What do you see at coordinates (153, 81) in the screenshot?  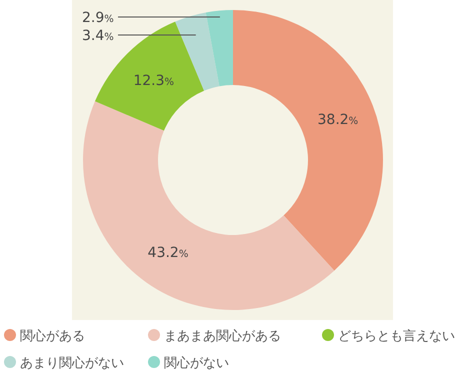 I see `data-label: 12.3%` at bounding box center [153, 81].